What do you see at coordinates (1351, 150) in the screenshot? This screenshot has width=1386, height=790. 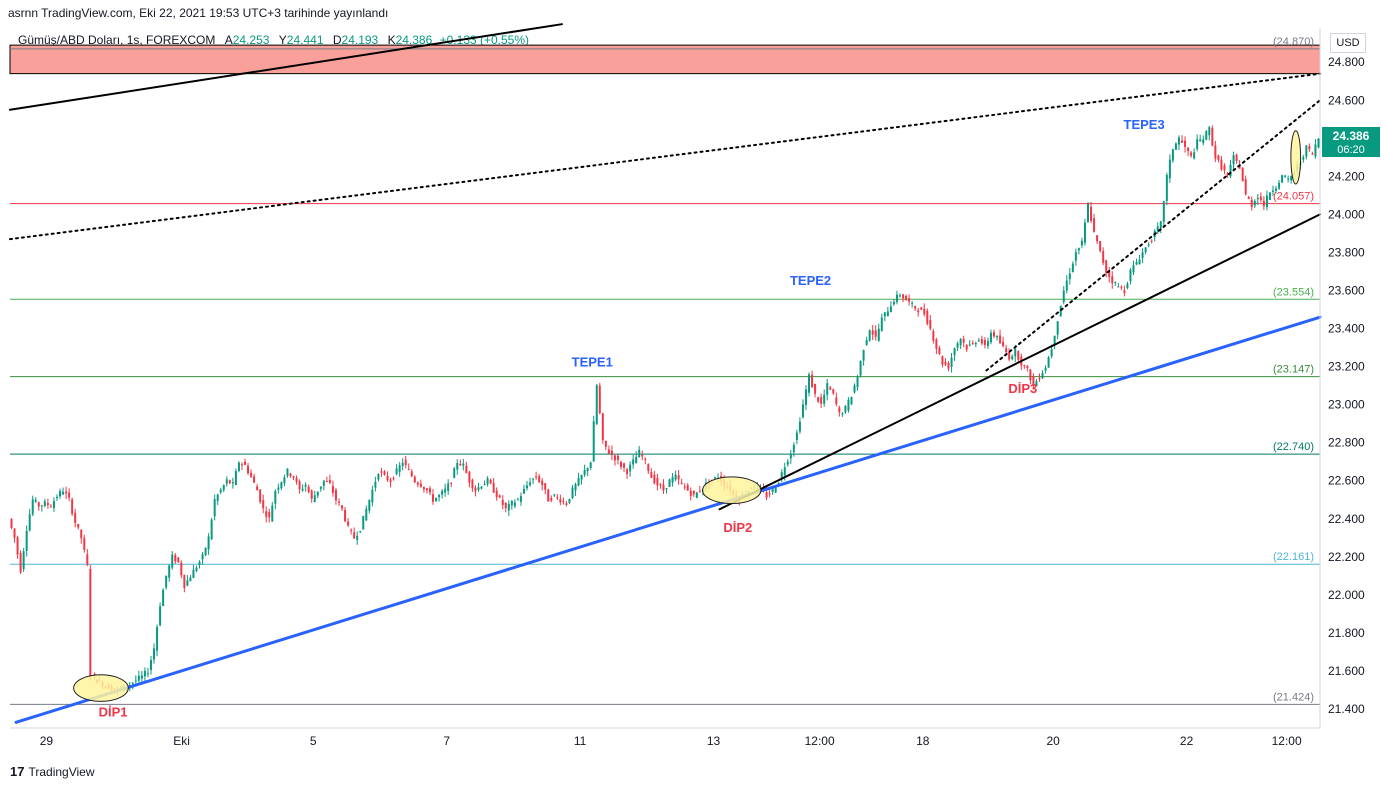 I see `last-price-countdown: 06:20` at bounding box center [1351, 150].